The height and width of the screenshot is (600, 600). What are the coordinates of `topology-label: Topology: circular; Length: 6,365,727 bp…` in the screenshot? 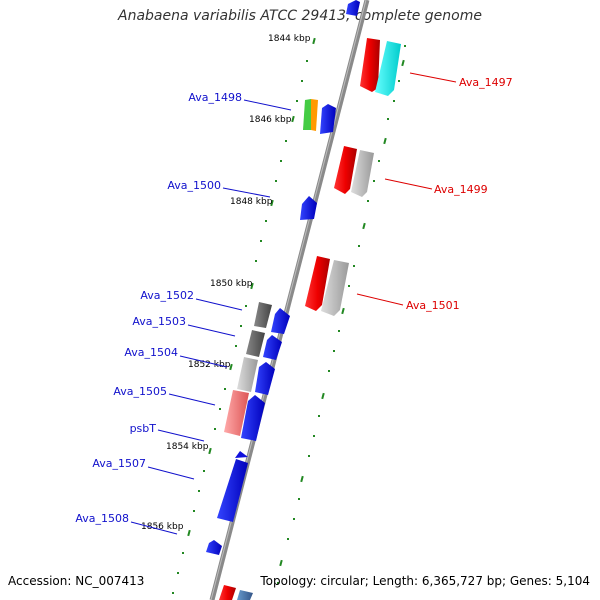 It's located at (425, 581).